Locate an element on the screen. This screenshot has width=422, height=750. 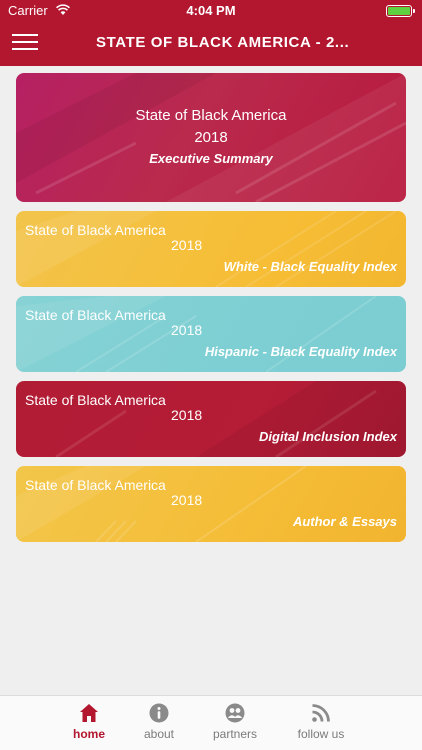
carrier-label: Carrier is located at coordinates (28, 10).